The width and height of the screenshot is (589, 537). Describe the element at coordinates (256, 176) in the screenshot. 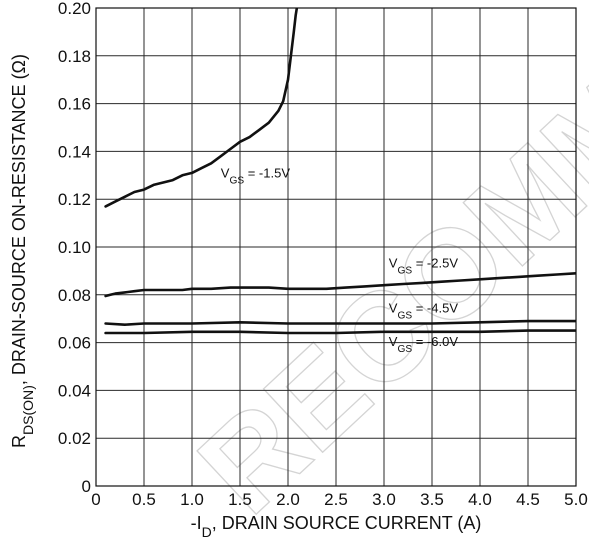

I see `series-label-1: VGS = -1.5V` at that location.